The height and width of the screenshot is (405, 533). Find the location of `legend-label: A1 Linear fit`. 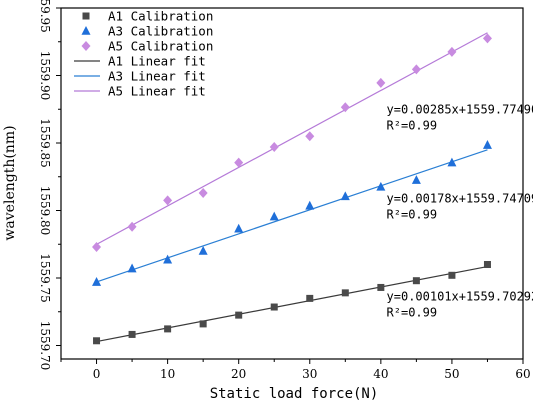

legend-label: A1 Linear fit is located at coordinates (157, 61).